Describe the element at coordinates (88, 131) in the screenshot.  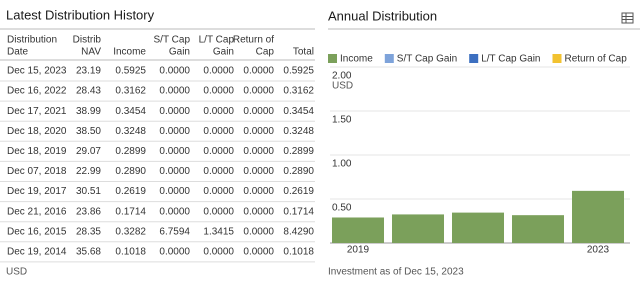
I see `table-cell: 38.50` at that location.